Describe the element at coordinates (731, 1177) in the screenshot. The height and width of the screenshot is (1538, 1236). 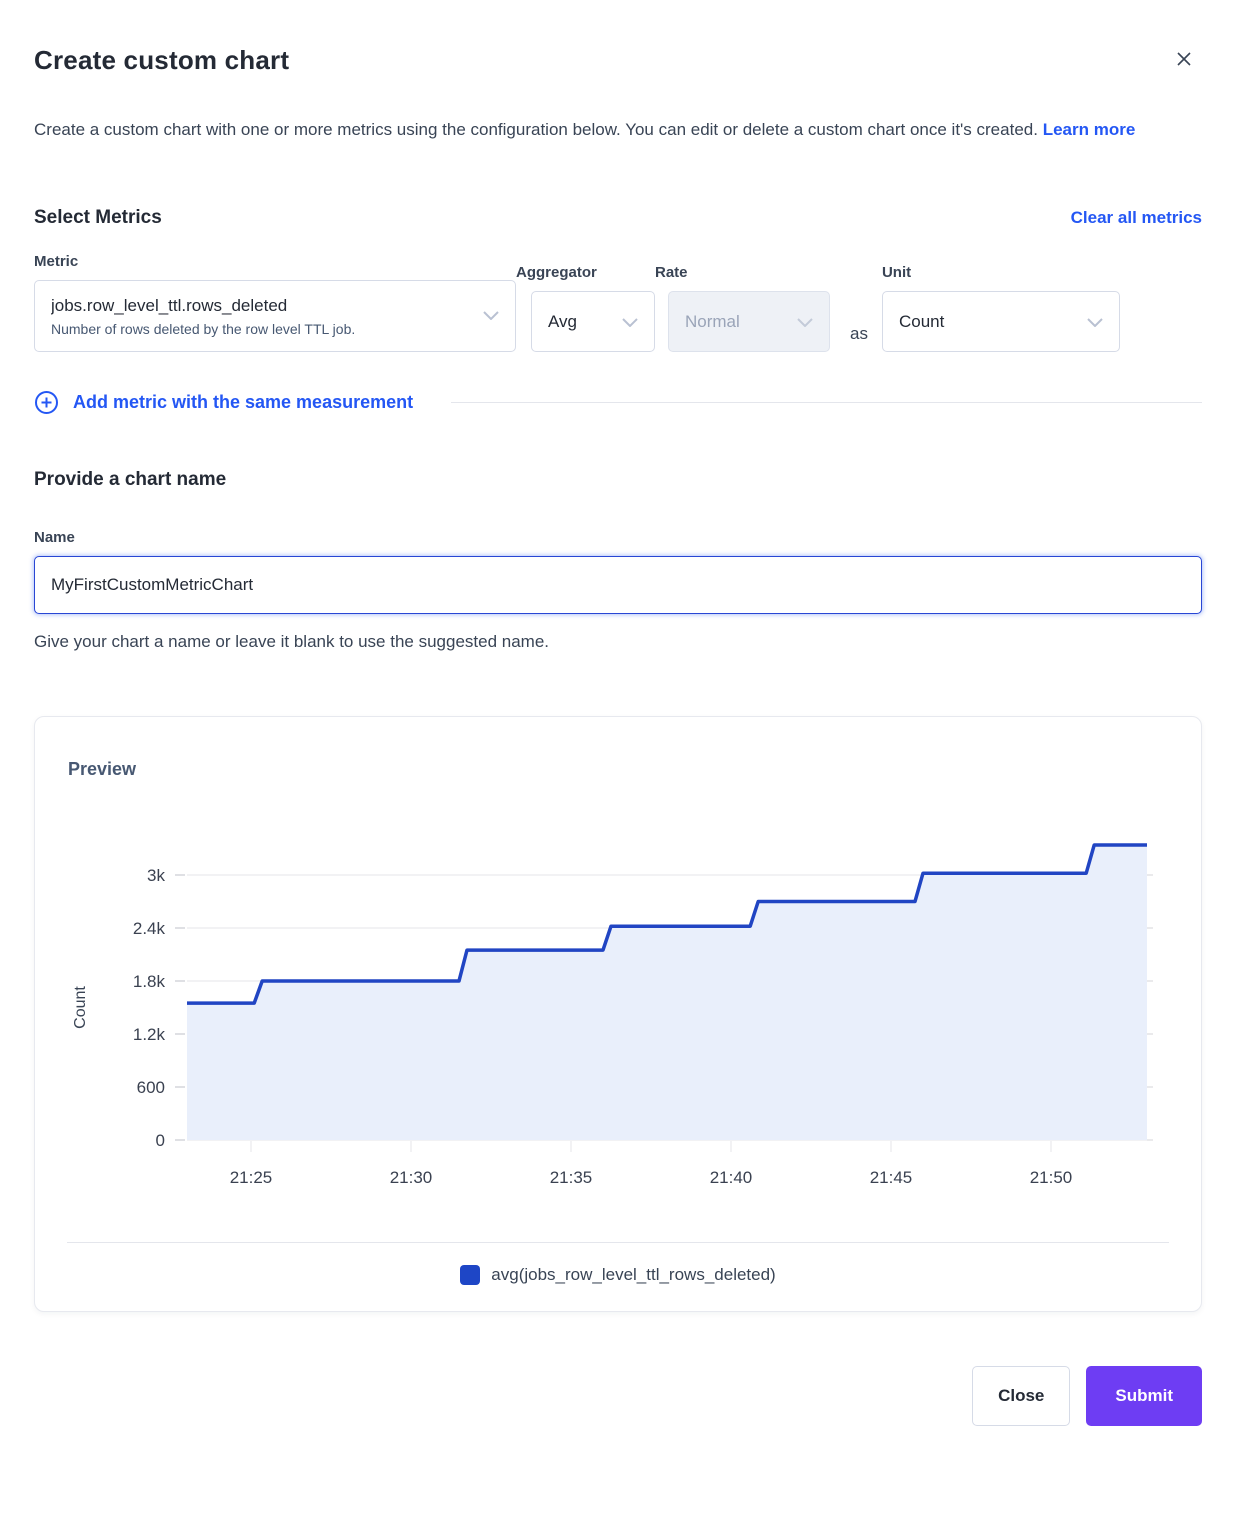
I see `svg-text: 21:40` at that location.